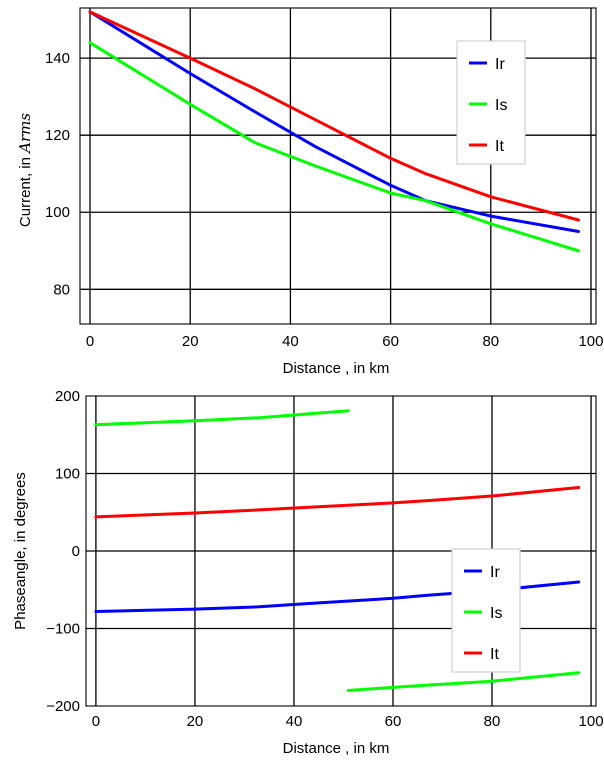 This screenshot has height=764, width=604. Describe the element at coordinates (61, 289) in the screenshot. I see `current-chart-y-tick-label: 80` at that location.